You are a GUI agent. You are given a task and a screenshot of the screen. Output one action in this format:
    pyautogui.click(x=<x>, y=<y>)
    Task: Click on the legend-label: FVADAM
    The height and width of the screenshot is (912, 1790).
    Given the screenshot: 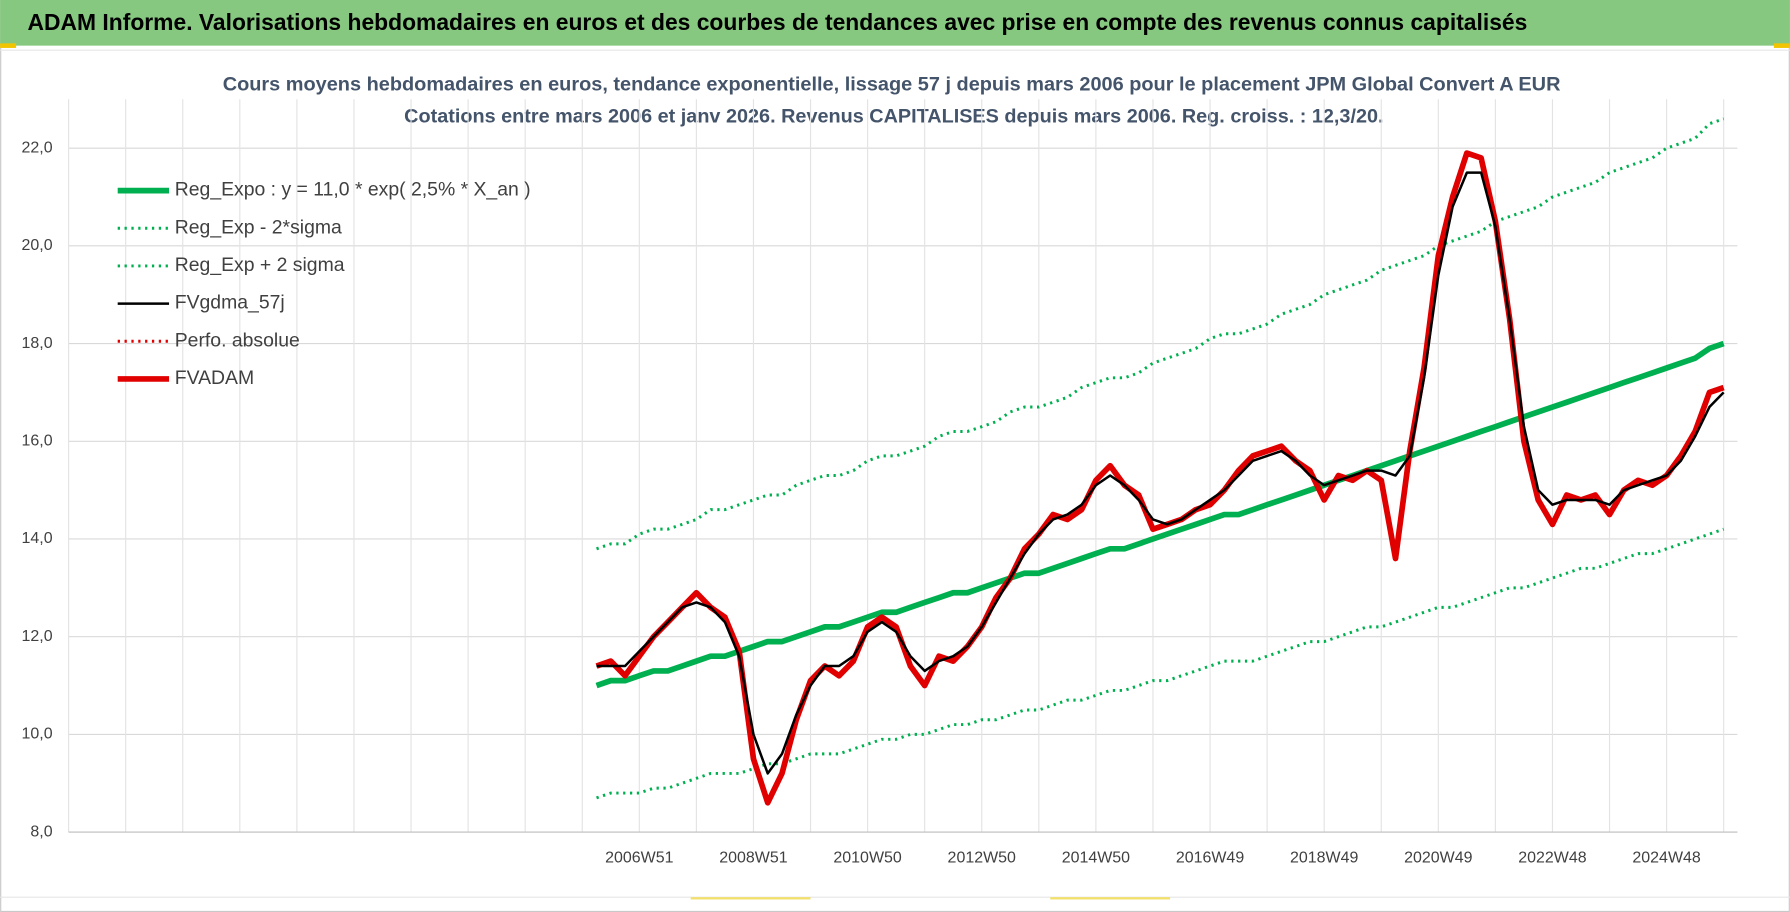 What is the action you would take?
    pyautogui.click(x=214, y=378)
    